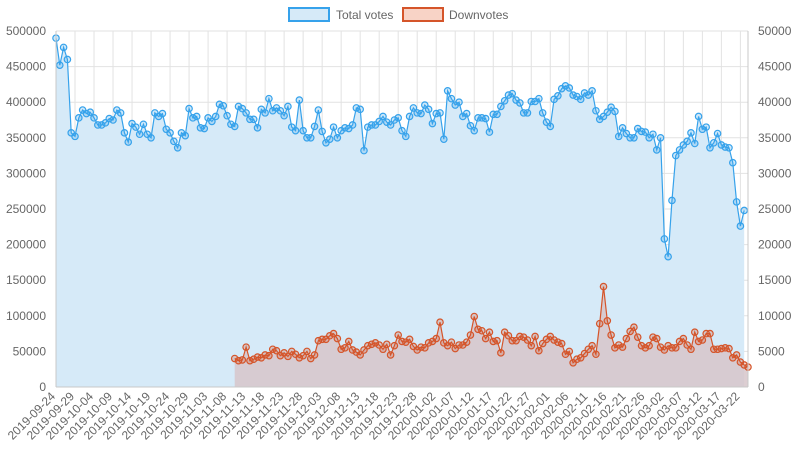  I want to click on legend-item-total-votes: Total votes, so click(340, 14).